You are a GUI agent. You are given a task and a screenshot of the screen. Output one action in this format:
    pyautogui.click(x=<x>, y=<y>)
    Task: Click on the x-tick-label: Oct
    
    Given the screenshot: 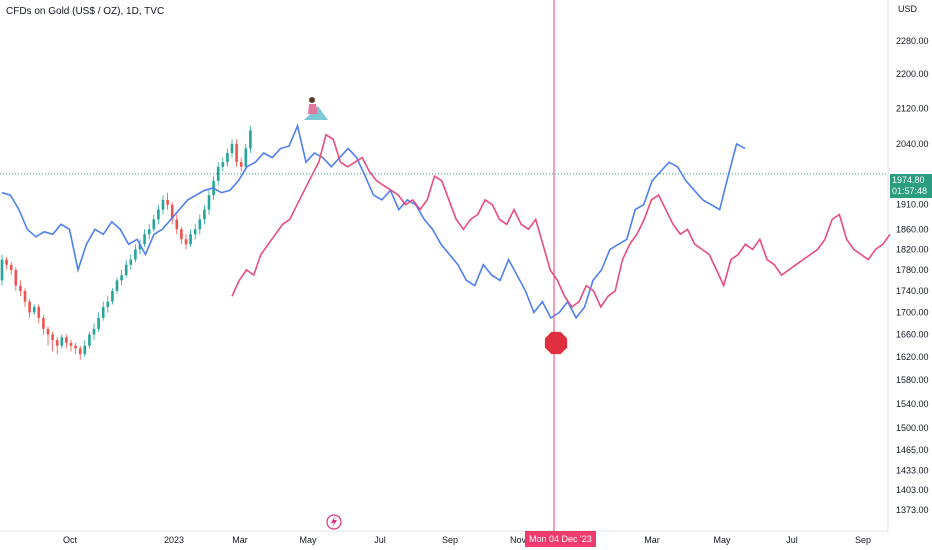 What is the action you would take?
    pyautogui.click(x=70, y=540)
    